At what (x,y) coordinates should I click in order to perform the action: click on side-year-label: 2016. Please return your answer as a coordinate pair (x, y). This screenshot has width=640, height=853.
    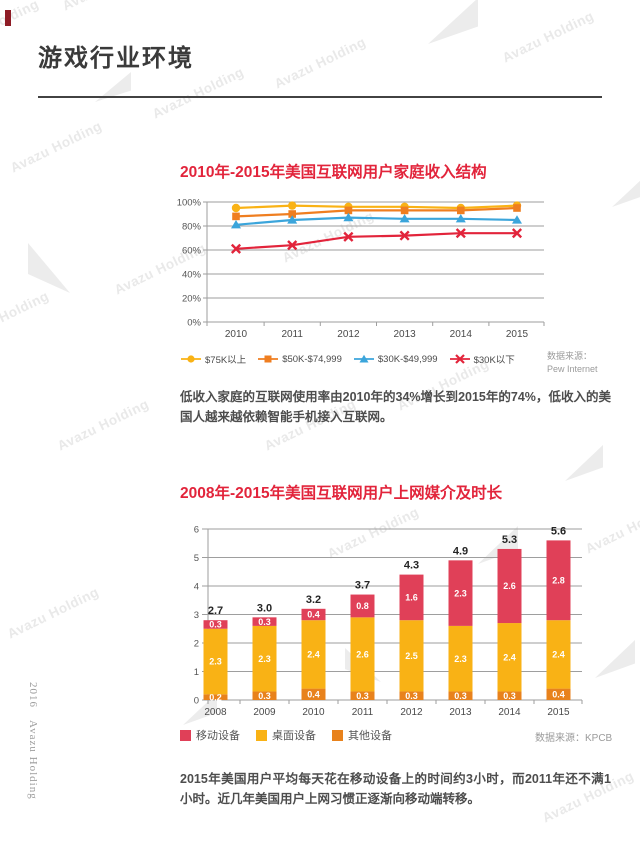
    Looking at the image, I should click on (33, 695).